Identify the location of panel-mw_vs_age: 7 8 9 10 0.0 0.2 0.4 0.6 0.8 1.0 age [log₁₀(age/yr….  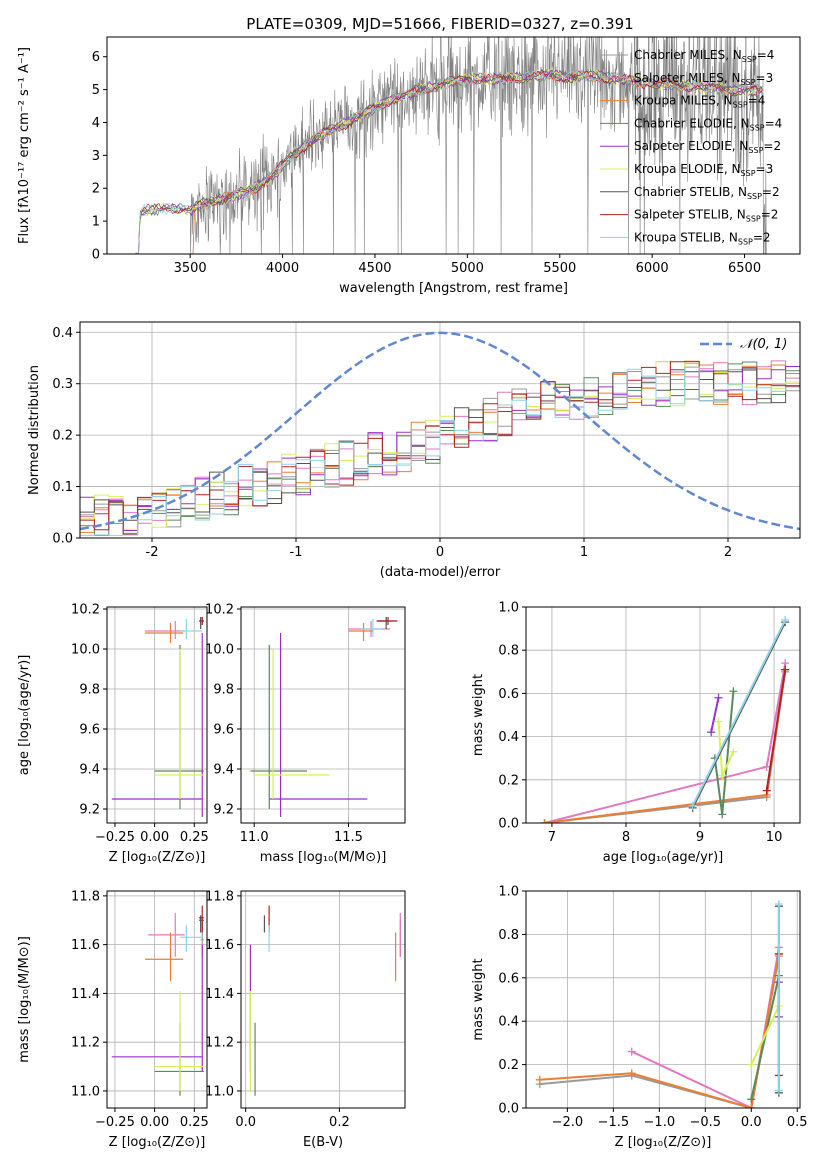
(636, 733).